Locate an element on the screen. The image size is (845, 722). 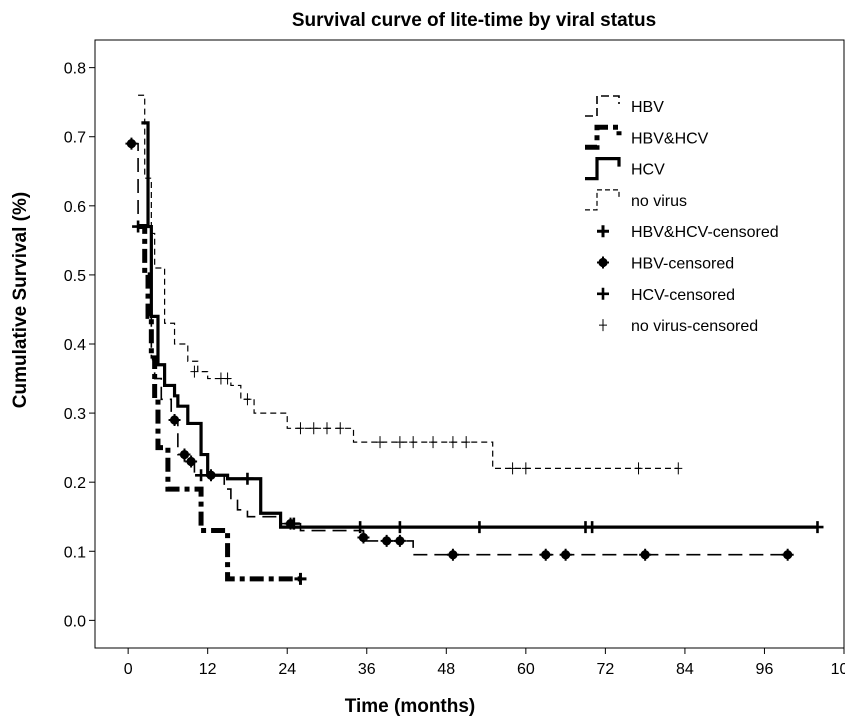
y-tick-label: 0.2 is located at coordinates (75, 483).